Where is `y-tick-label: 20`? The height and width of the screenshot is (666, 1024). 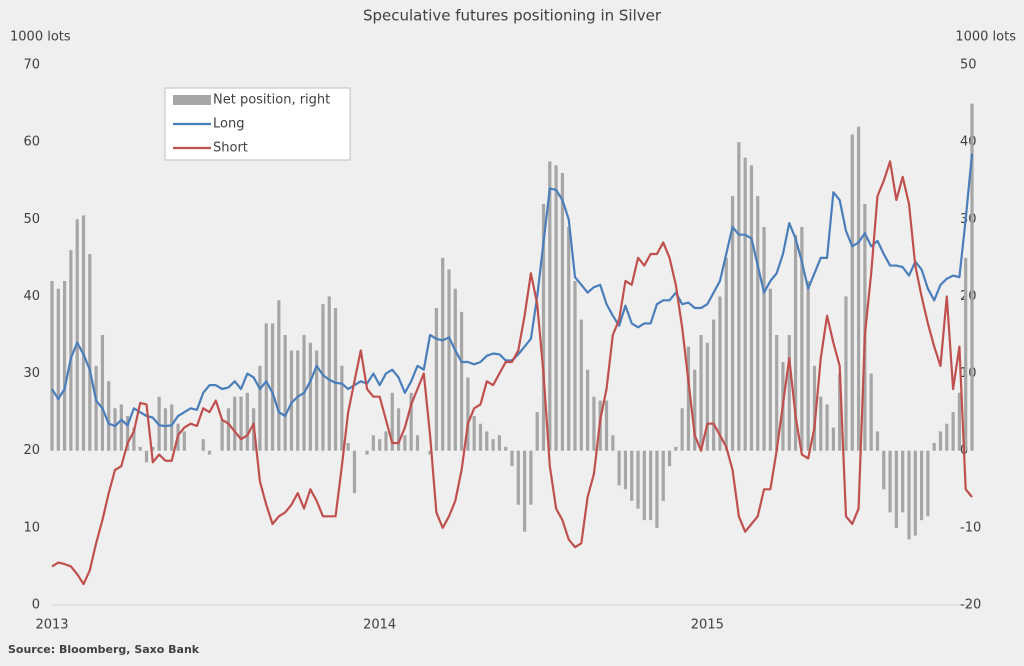
y-tick-label: 20 is located at coordinates (31, 450).